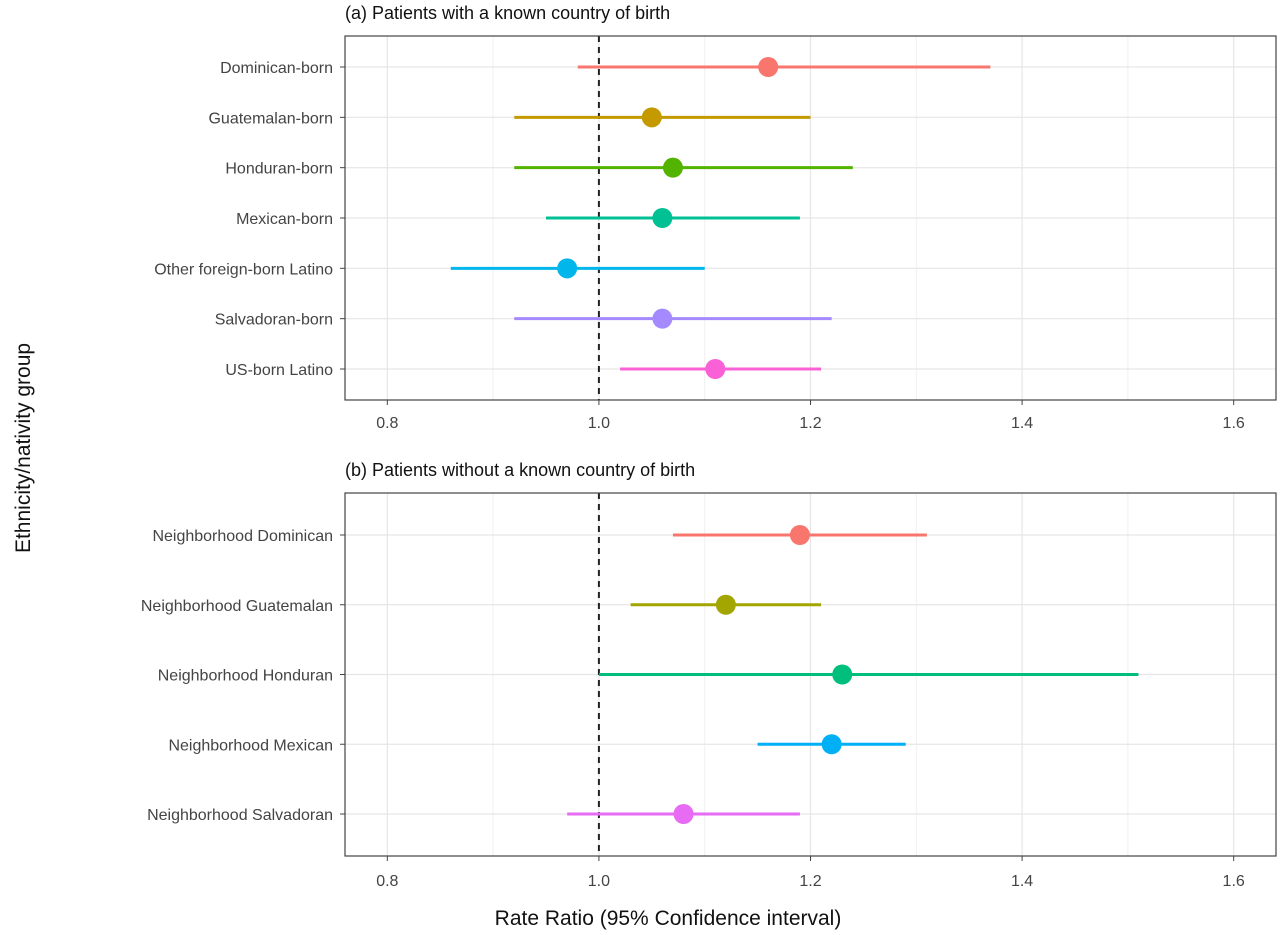  Describe the element at coordinates (250, 745) in the screenshot. I see `category-label: Neighborhood Mexican` at that location.